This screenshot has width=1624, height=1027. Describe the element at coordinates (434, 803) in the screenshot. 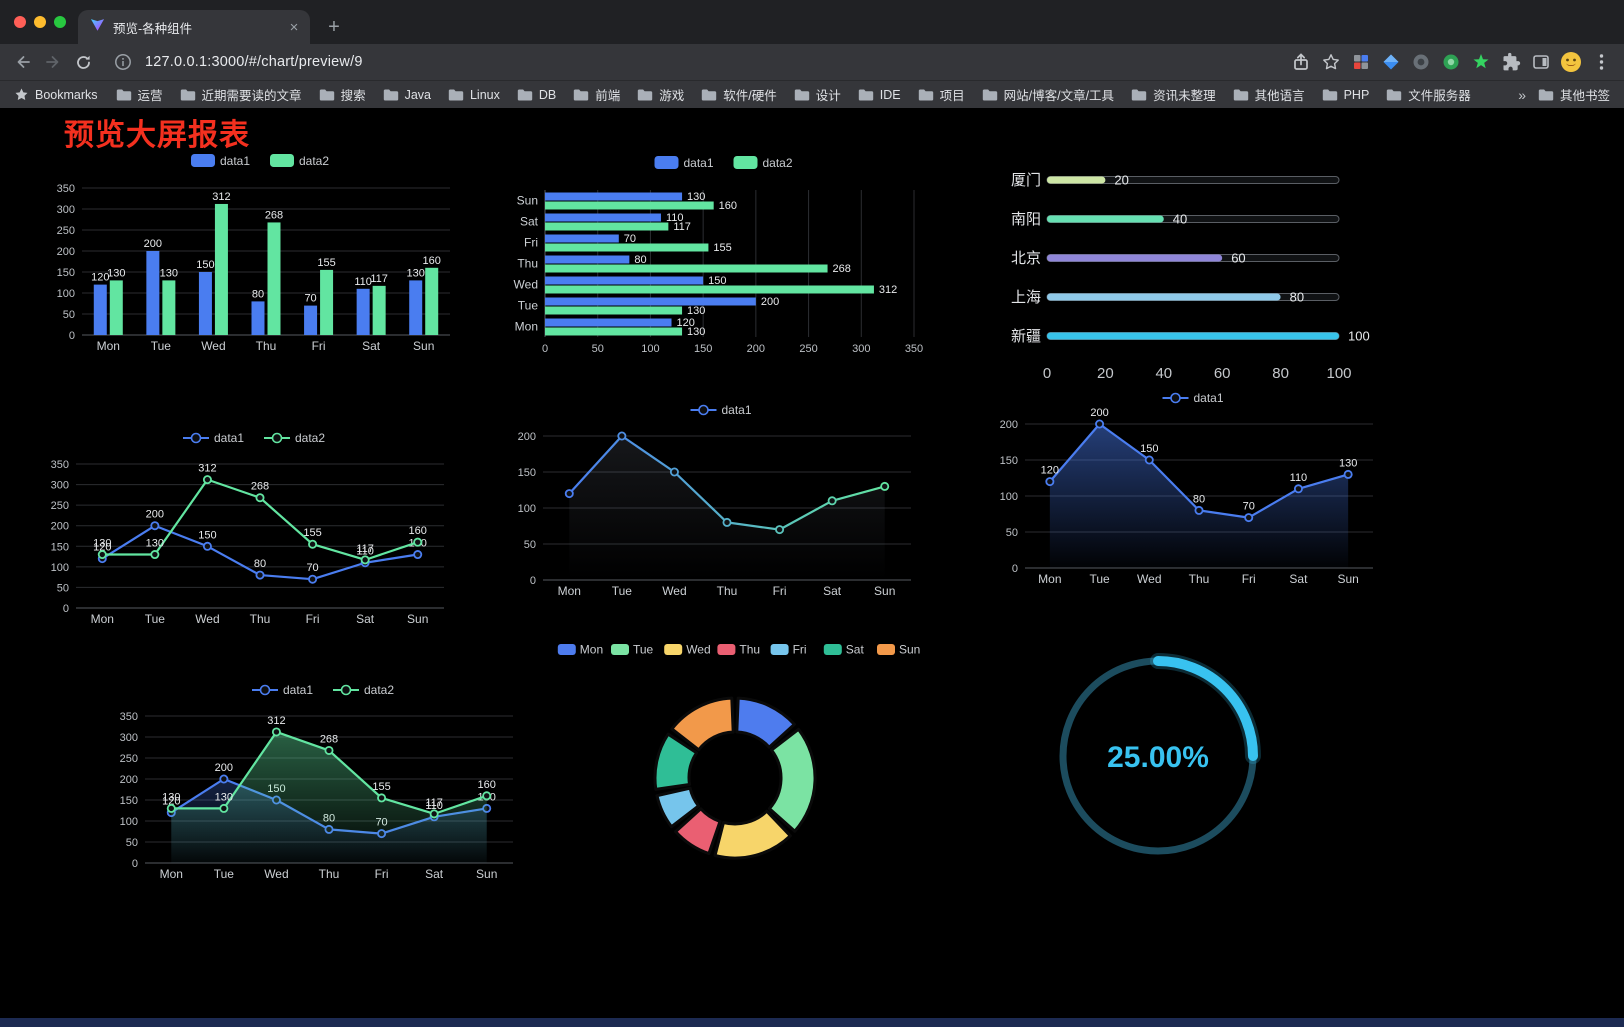

I see `svg-text: 117` at that location.